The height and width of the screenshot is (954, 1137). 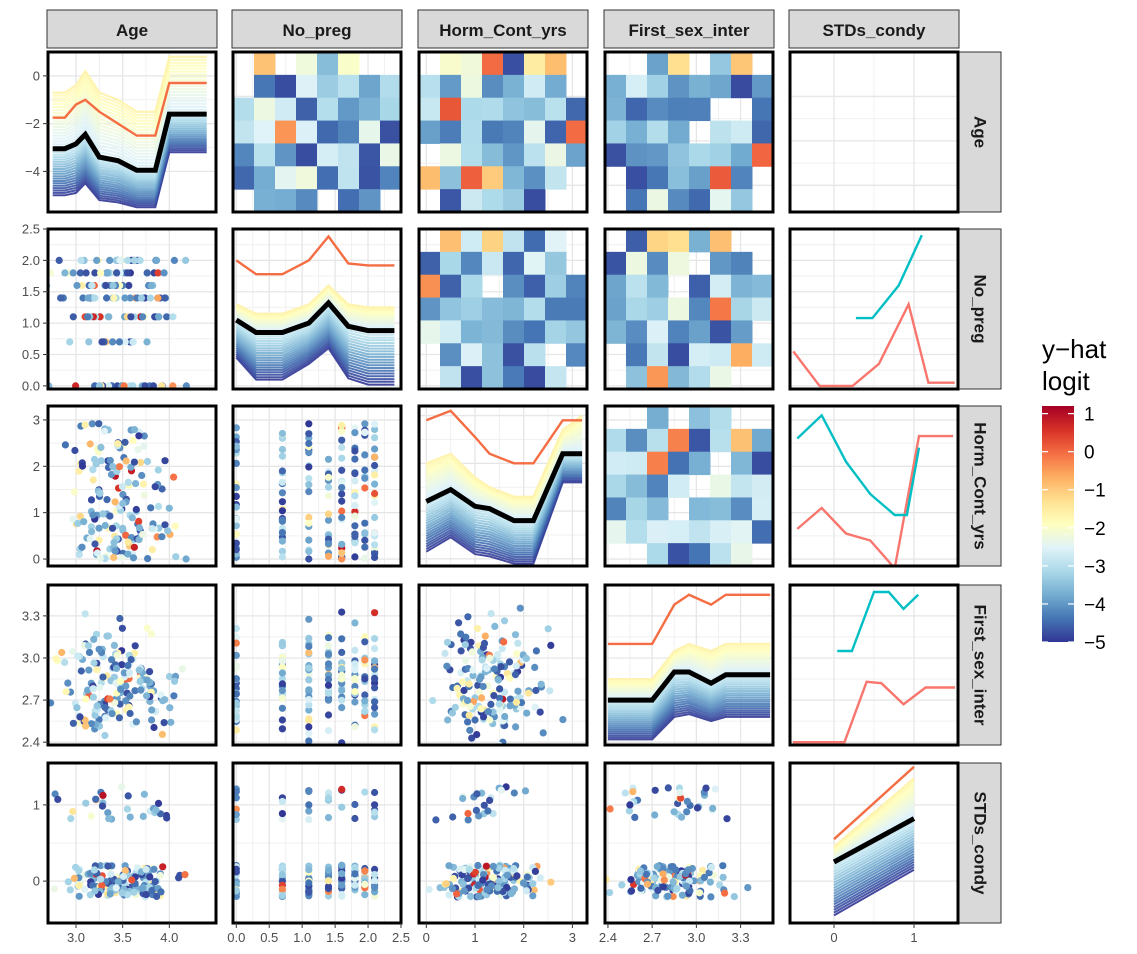 I want to click on x-tick-label-first-sex-inter-1: 2.7, so click(x=652, y=937).